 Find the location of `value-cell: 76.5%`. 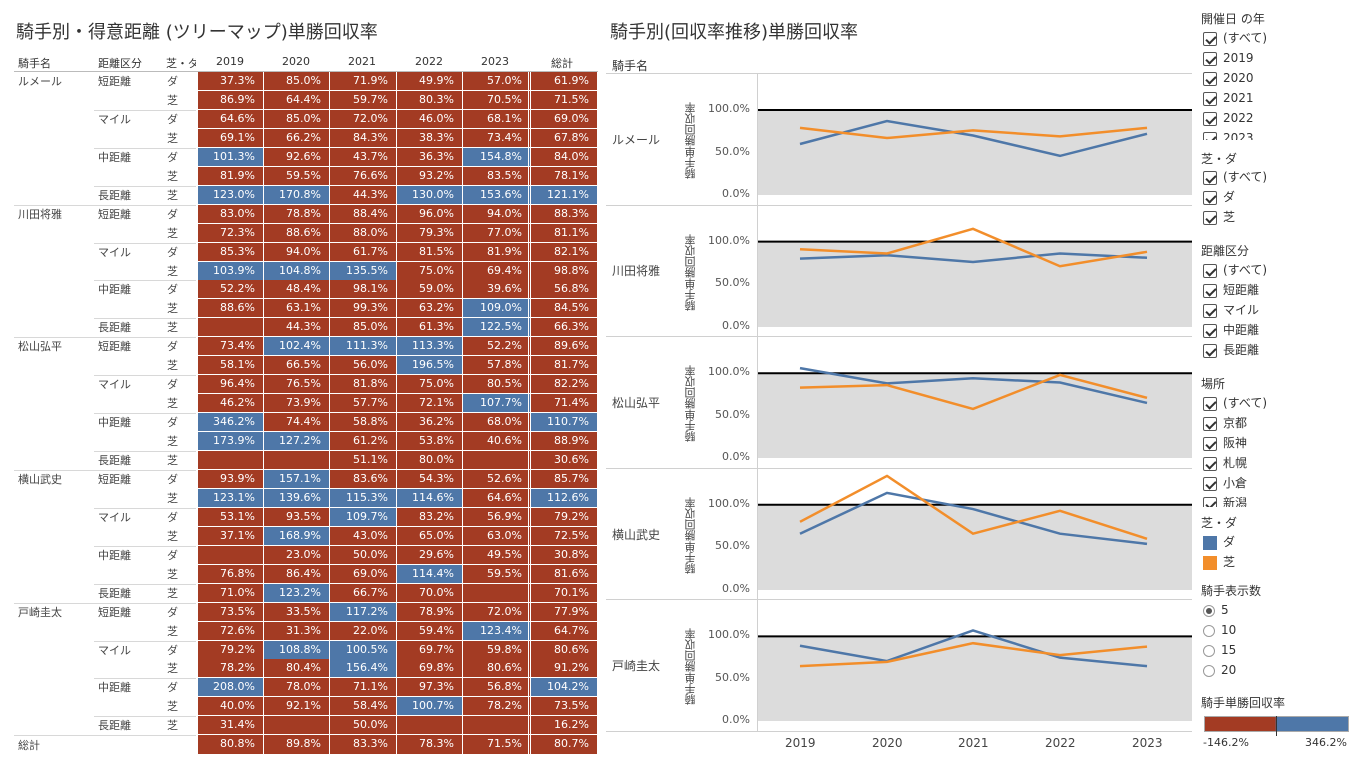

value-cell: 76.5% is located at coordinates (296, 384).